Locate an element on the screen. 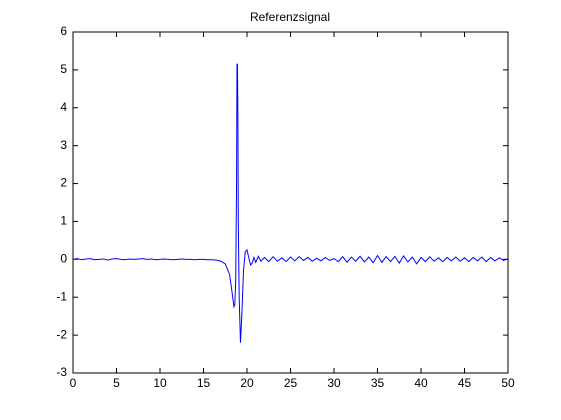  y-tick-label: -1 is located at coordinates (61, 296).